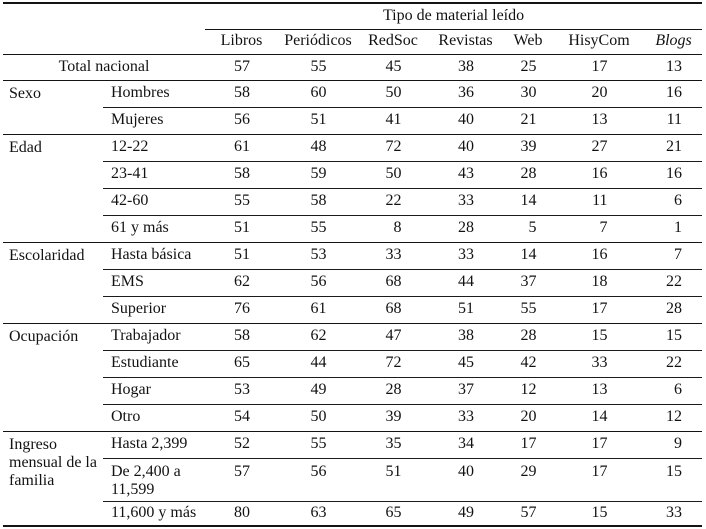  I want to click on data-cell: 18, so click(599, 283).